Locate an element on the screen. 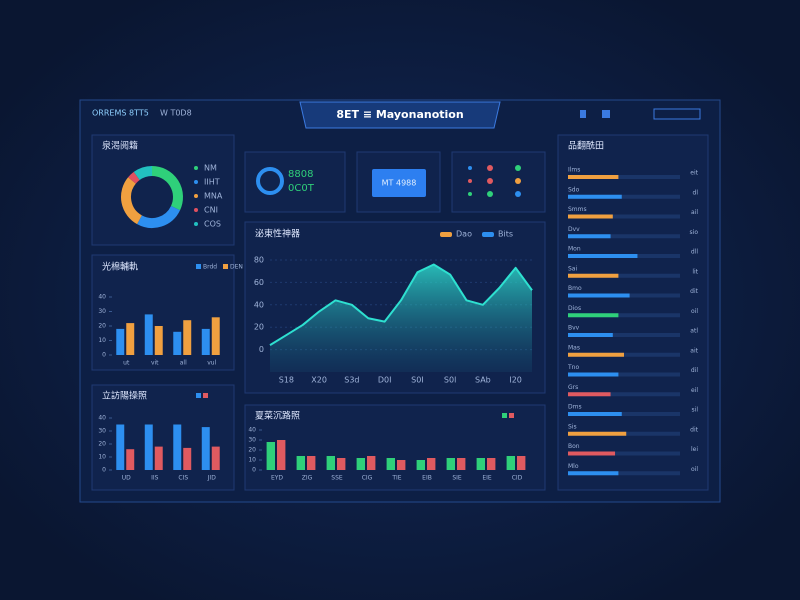 Image resolution: width=800 pixels, height=600 pixels. y-tick-label: 0 is located at coordinates (104, 355).